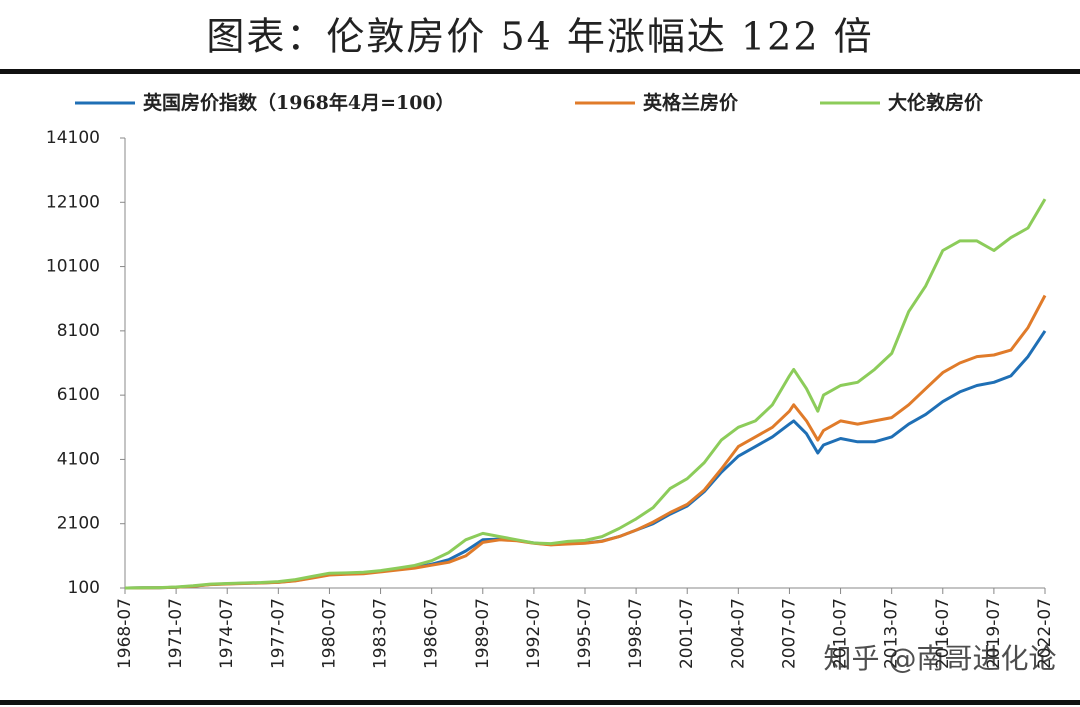 This screenshot has height=707, width=1080. Describe the element at coordinates (1045, 633) in the screenshot. I see `x-tick-label: 2022-07` at that location.